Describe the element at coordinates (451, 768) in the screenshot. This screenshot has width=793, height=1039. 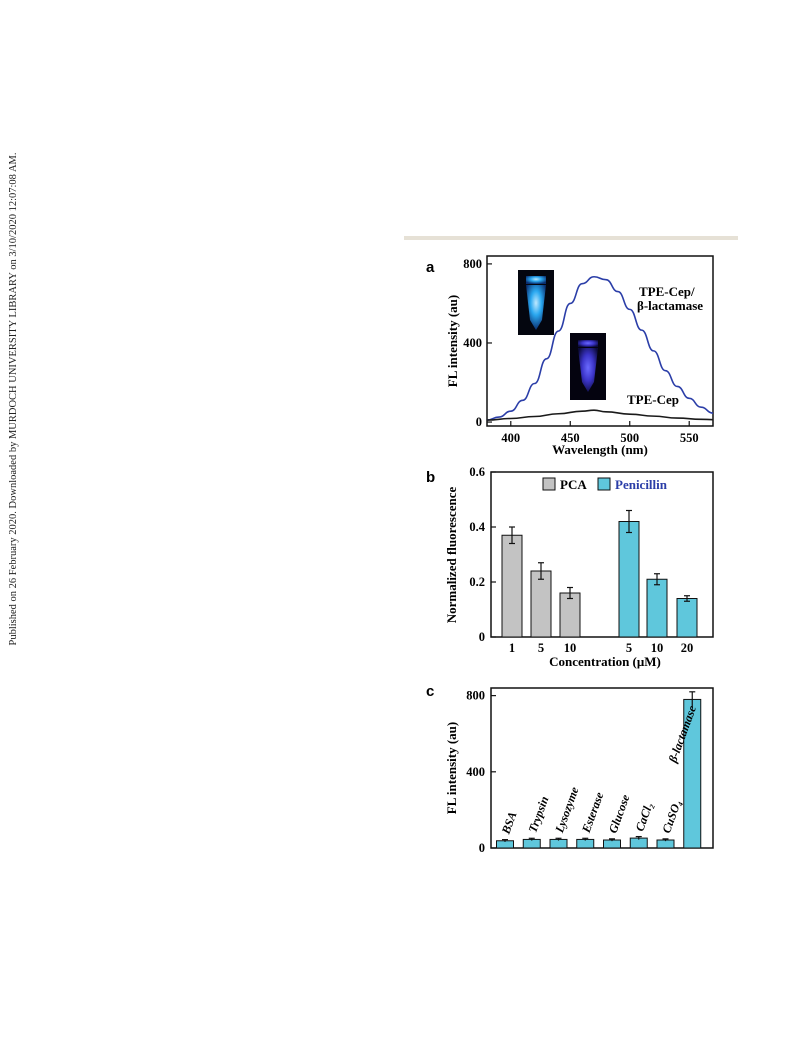
I see `panel-c-y-axis-label: FL intensity (au)` at that location.